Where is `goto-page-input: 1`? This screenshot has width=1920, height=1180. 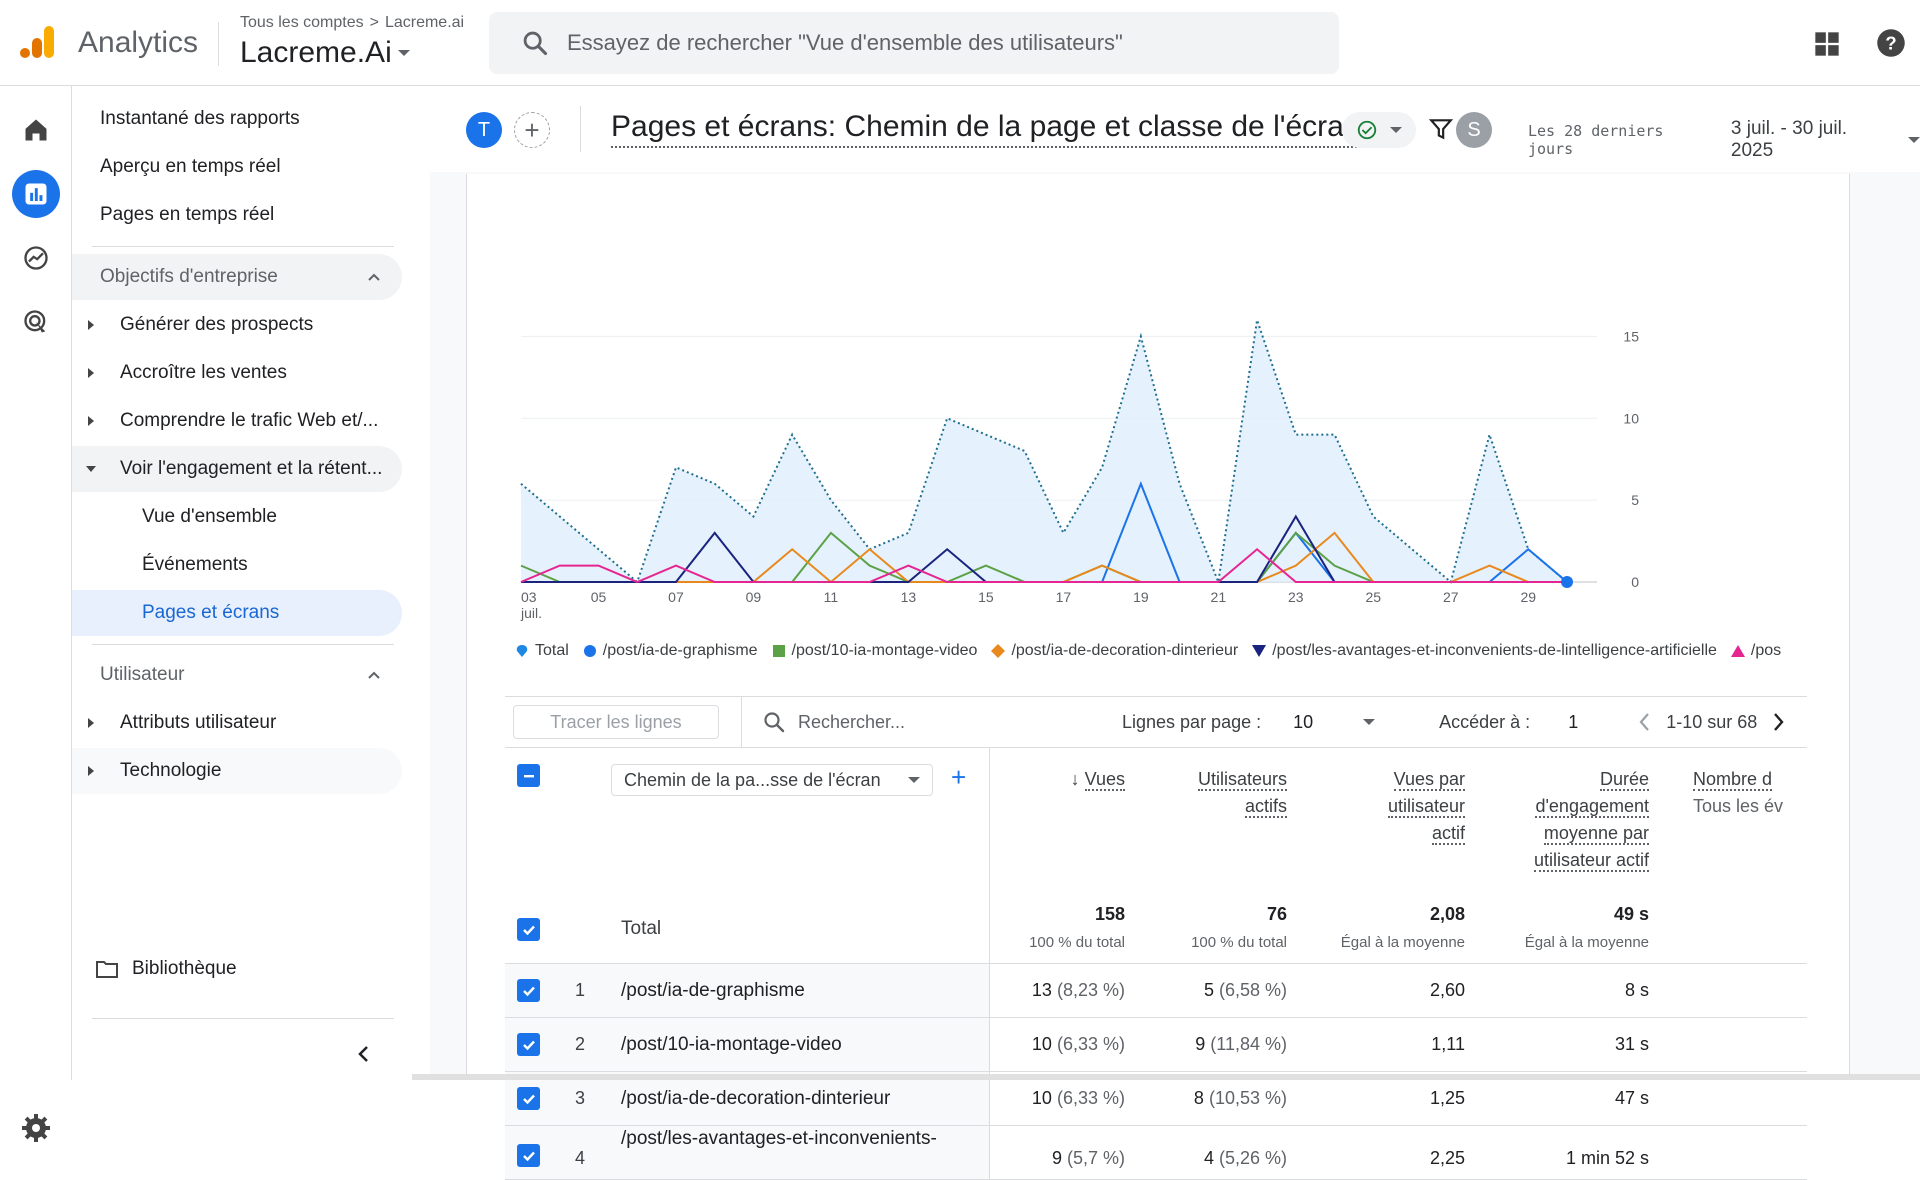
goto-page-input: 1 is located at coordinates (1573, 721).